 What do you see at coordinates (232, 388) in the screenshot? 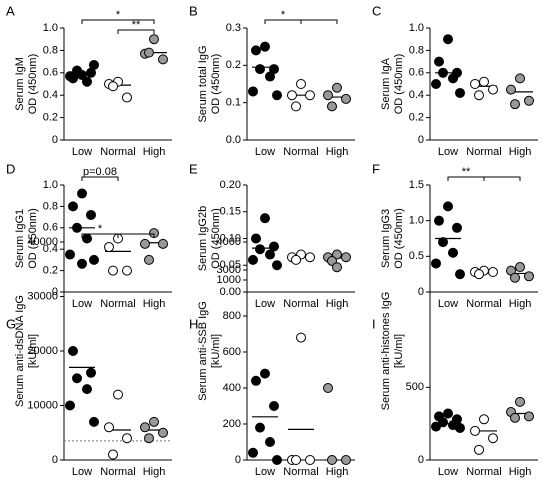
I see `y-tick-label: 400` at bounding box center [232, 388].